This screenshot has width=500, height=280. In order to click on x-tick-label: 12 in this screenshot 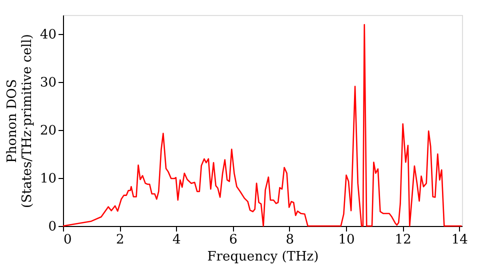, I will do `click(403, 240)`.